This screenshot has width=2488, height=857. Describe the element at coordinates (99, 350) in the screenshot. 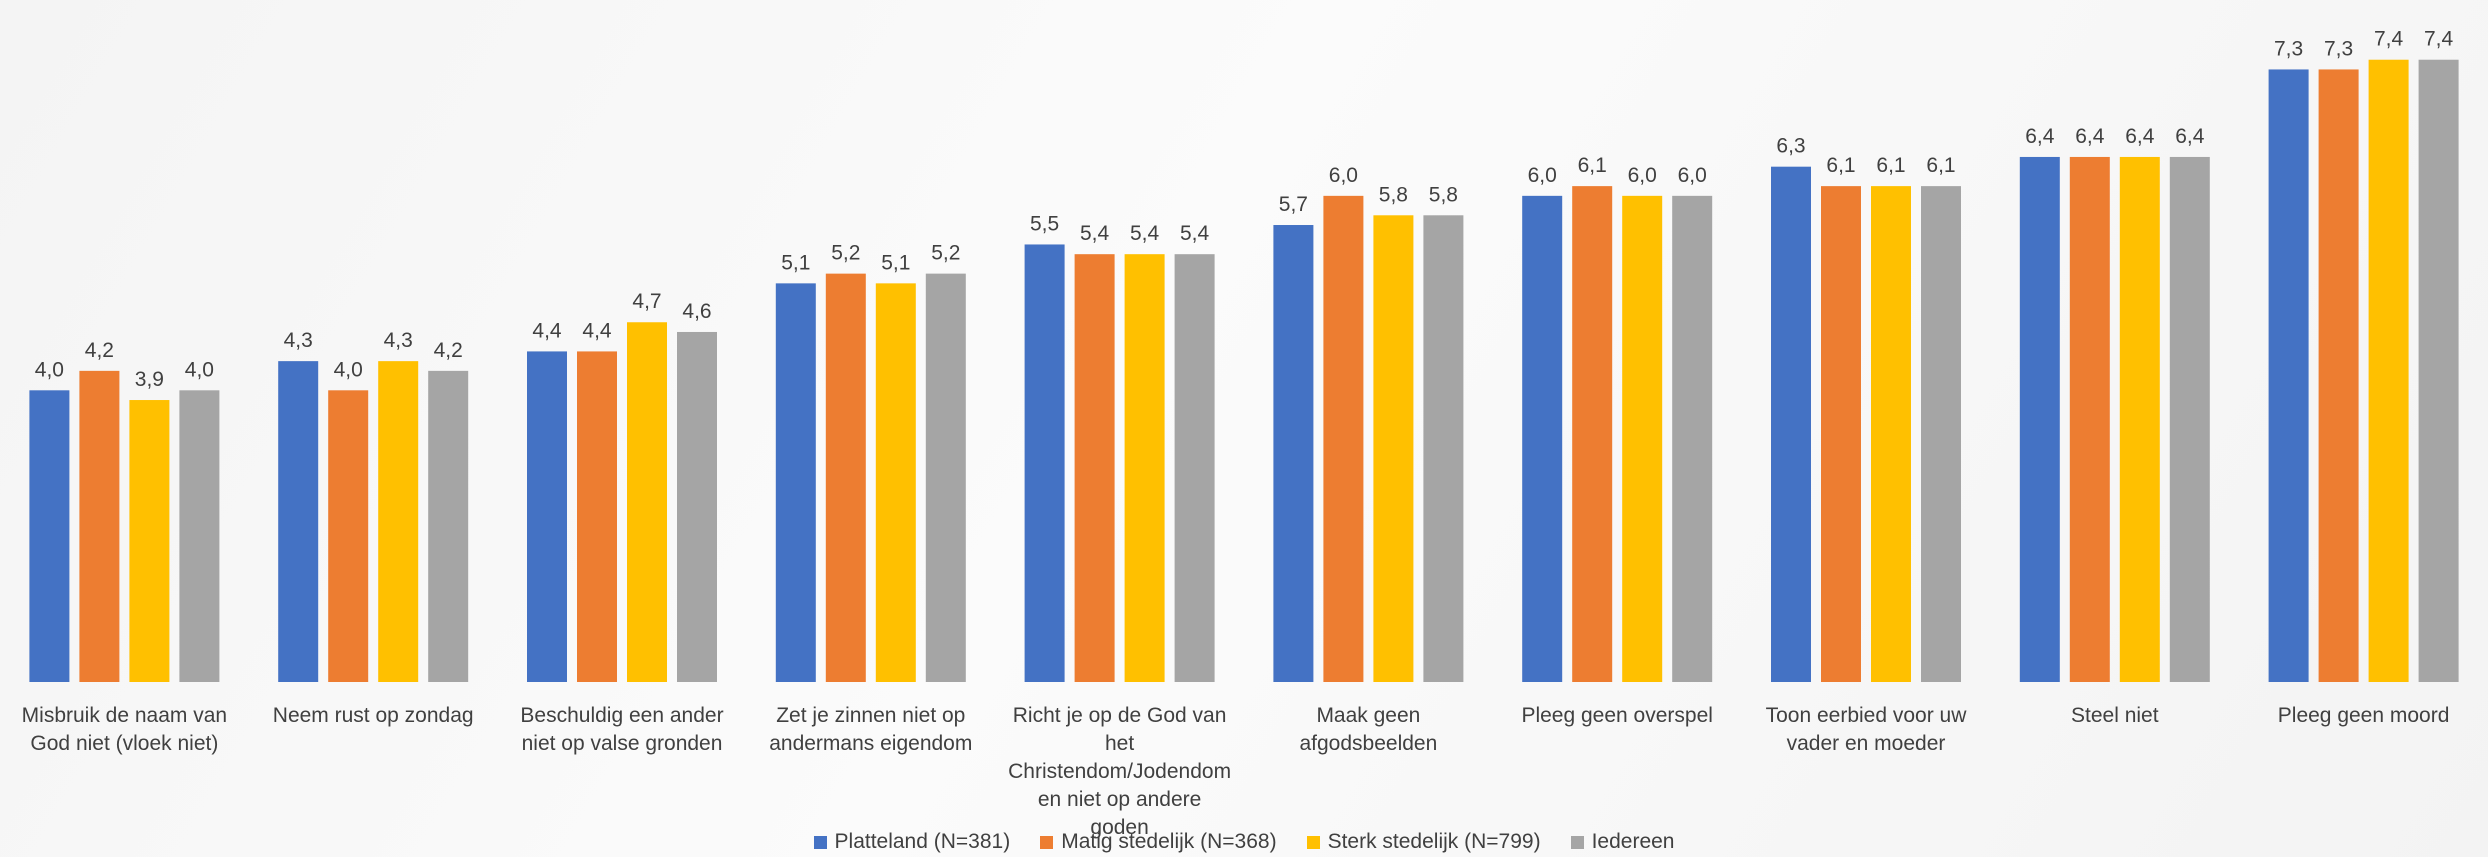

I see `value-label: 4,2` at that location.